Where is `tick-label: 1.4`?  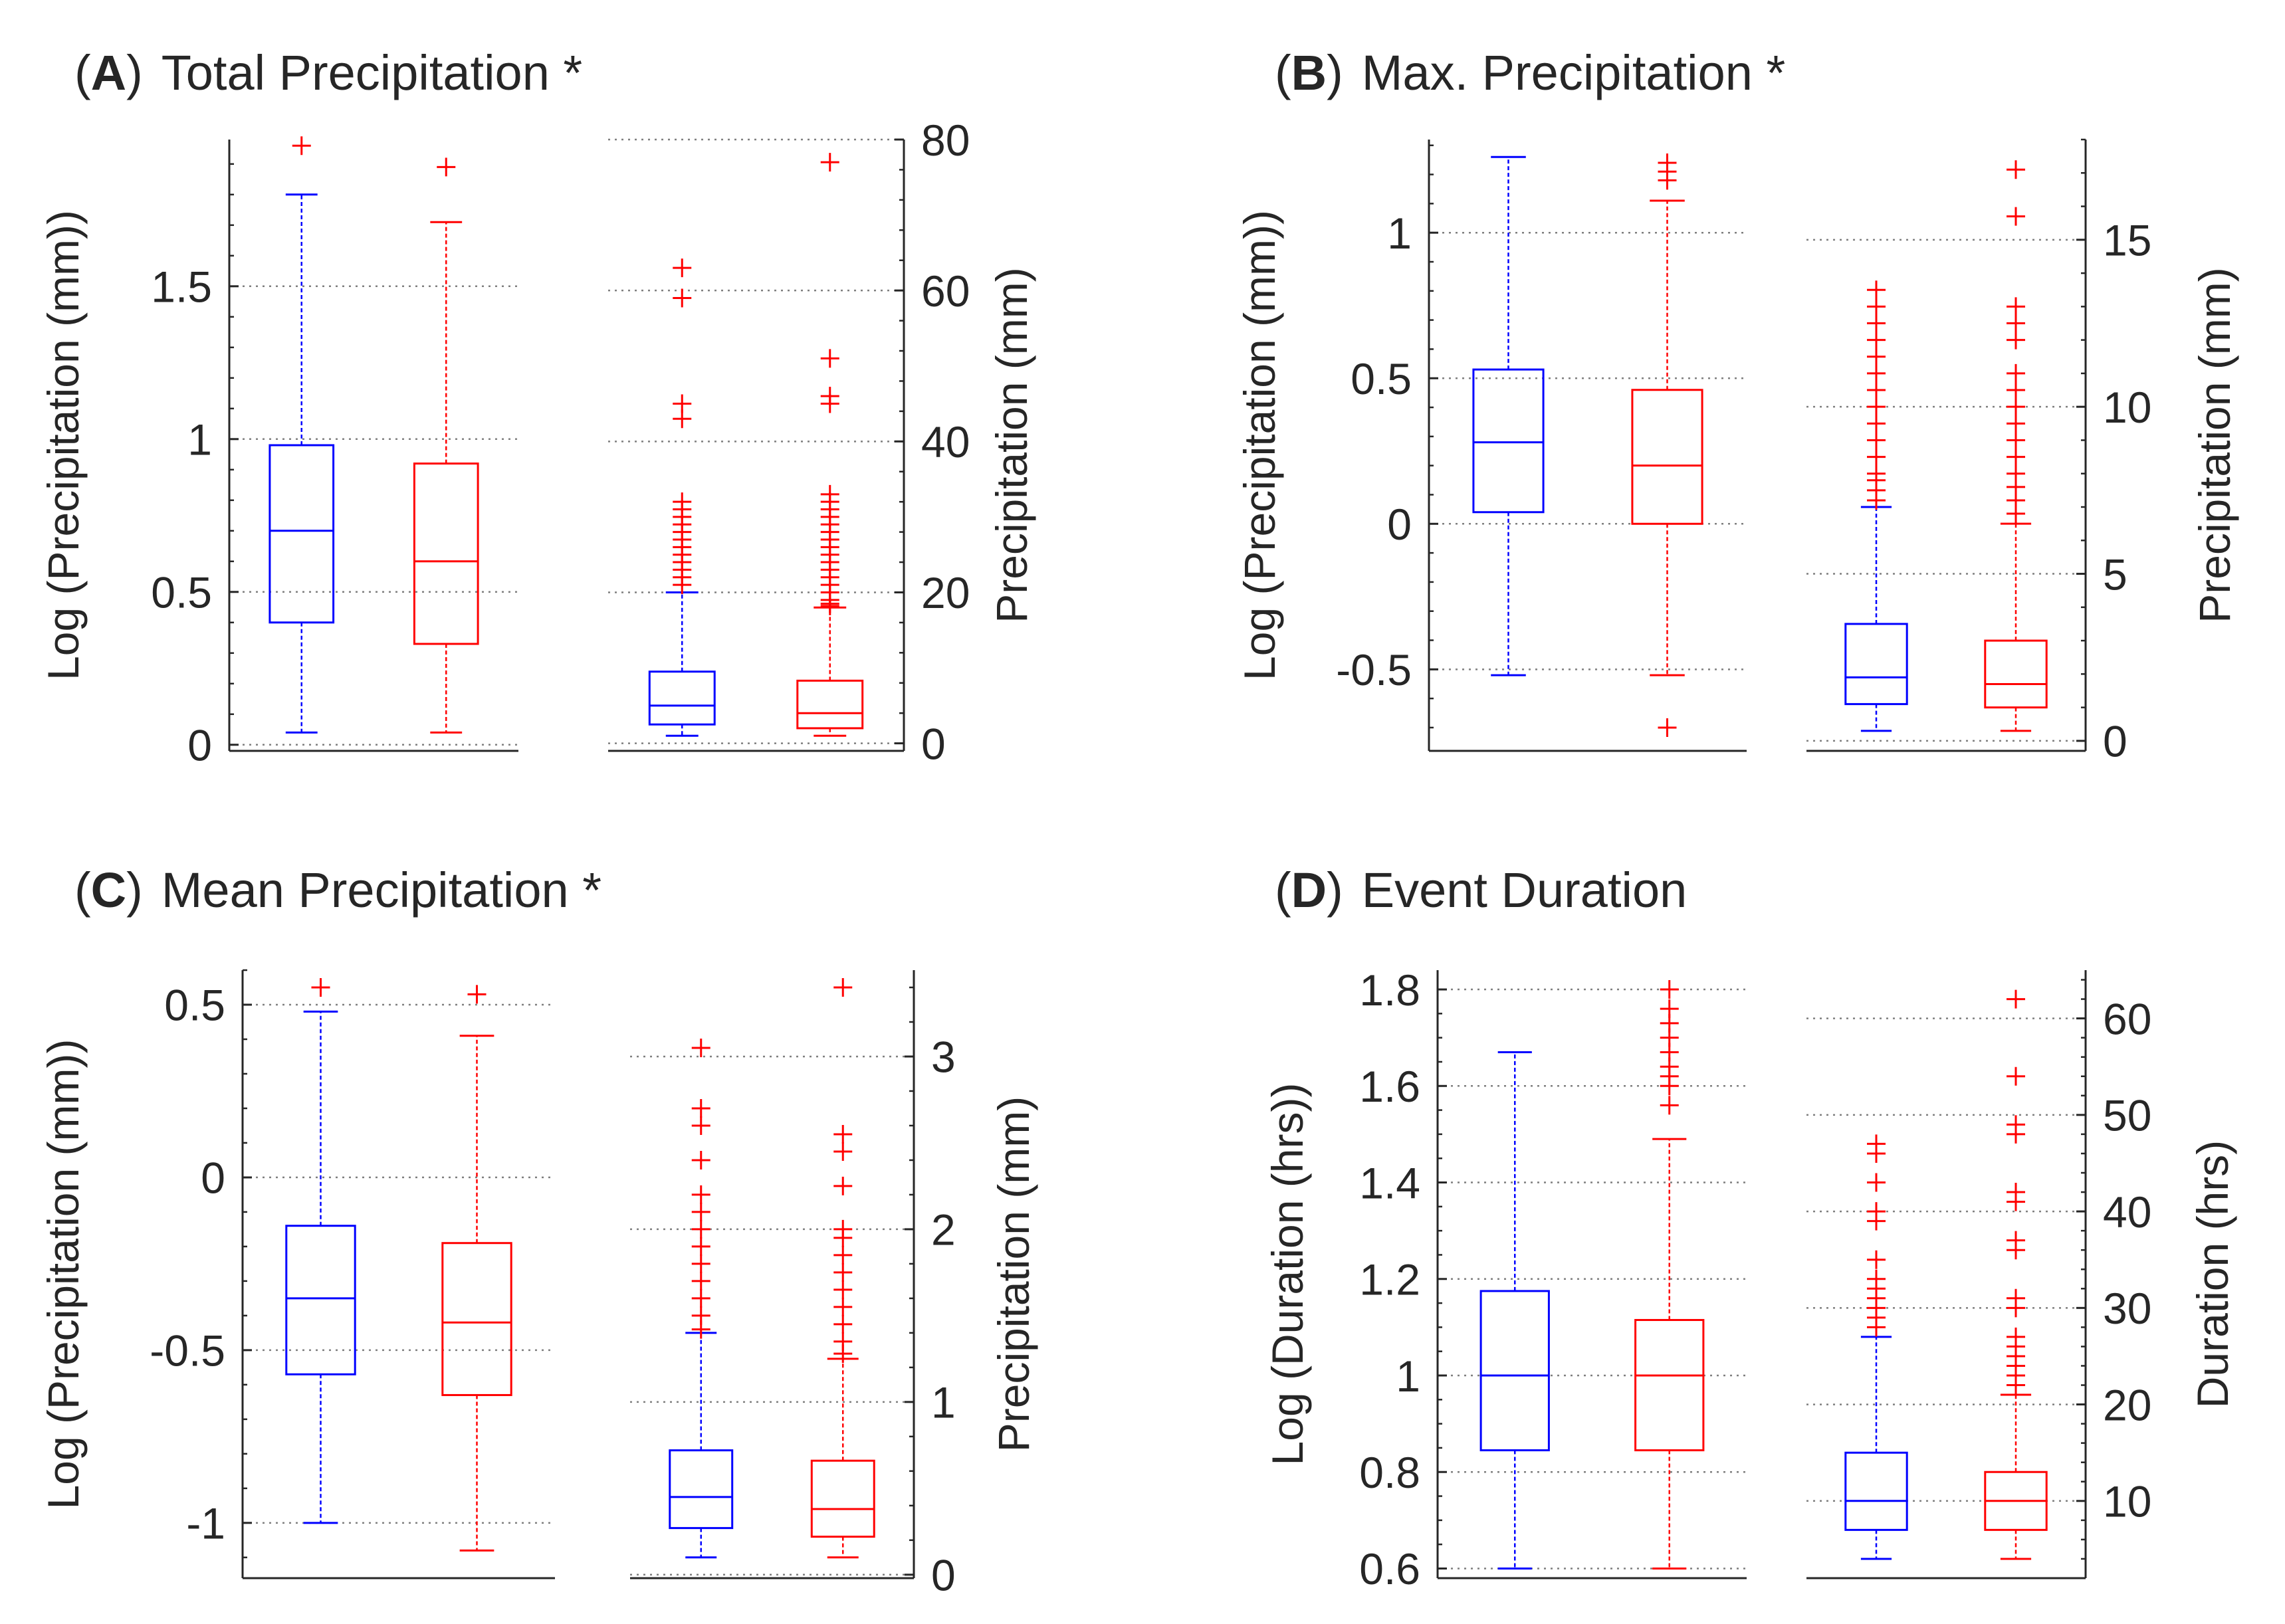
tick-label: 1.4 is located at coordinates (1389, 1182).